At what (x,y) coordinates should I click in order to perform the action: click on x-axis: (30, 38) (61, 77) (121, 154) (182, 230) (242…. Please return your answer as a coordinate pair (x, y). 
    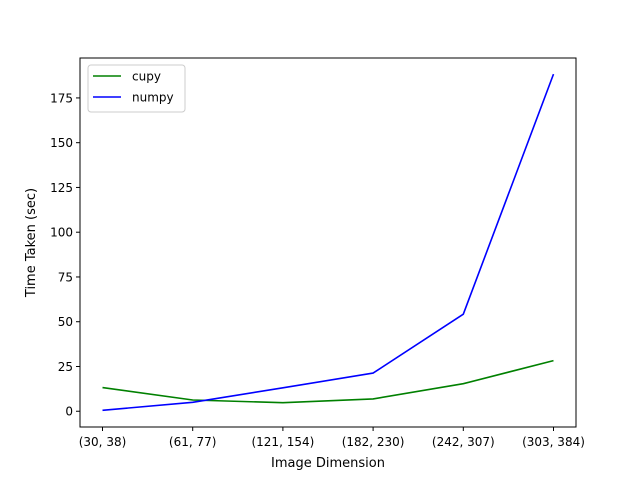
    Looking at the image, I should click on (332, 438).